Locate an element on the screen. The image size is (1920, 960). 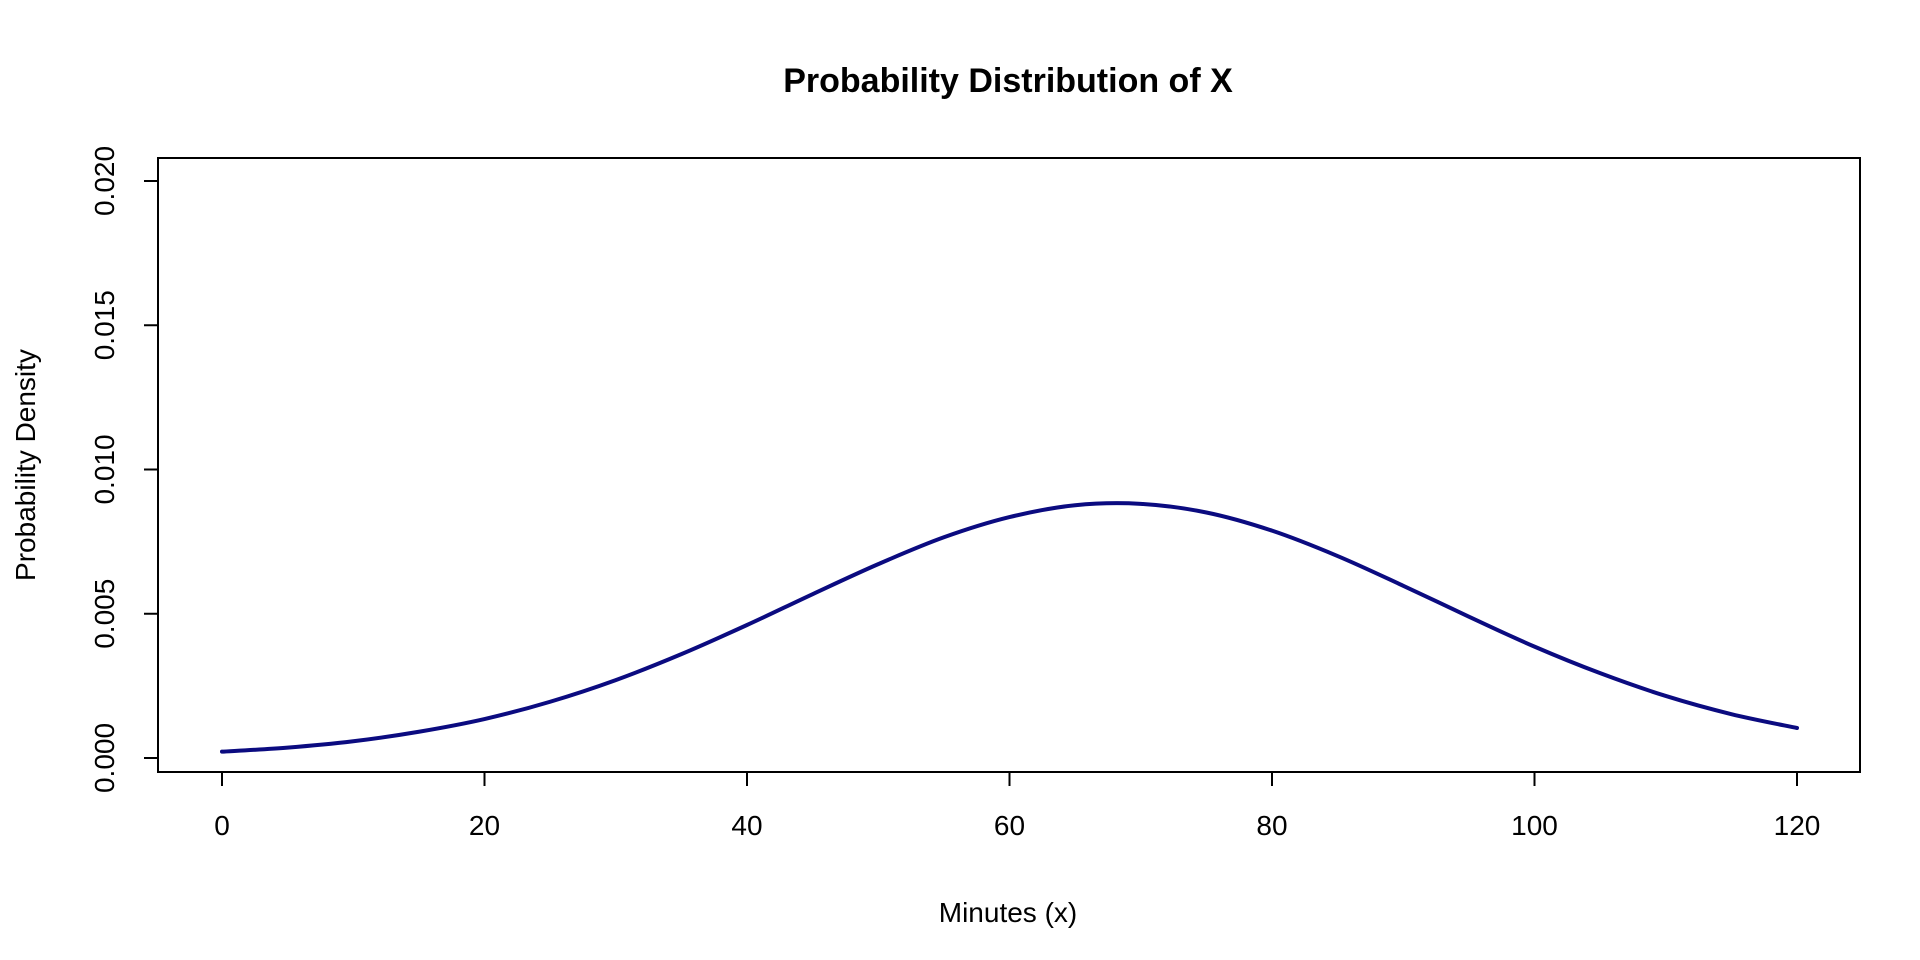
x-tick-label: 60 is located at coordinates (1009, 825).